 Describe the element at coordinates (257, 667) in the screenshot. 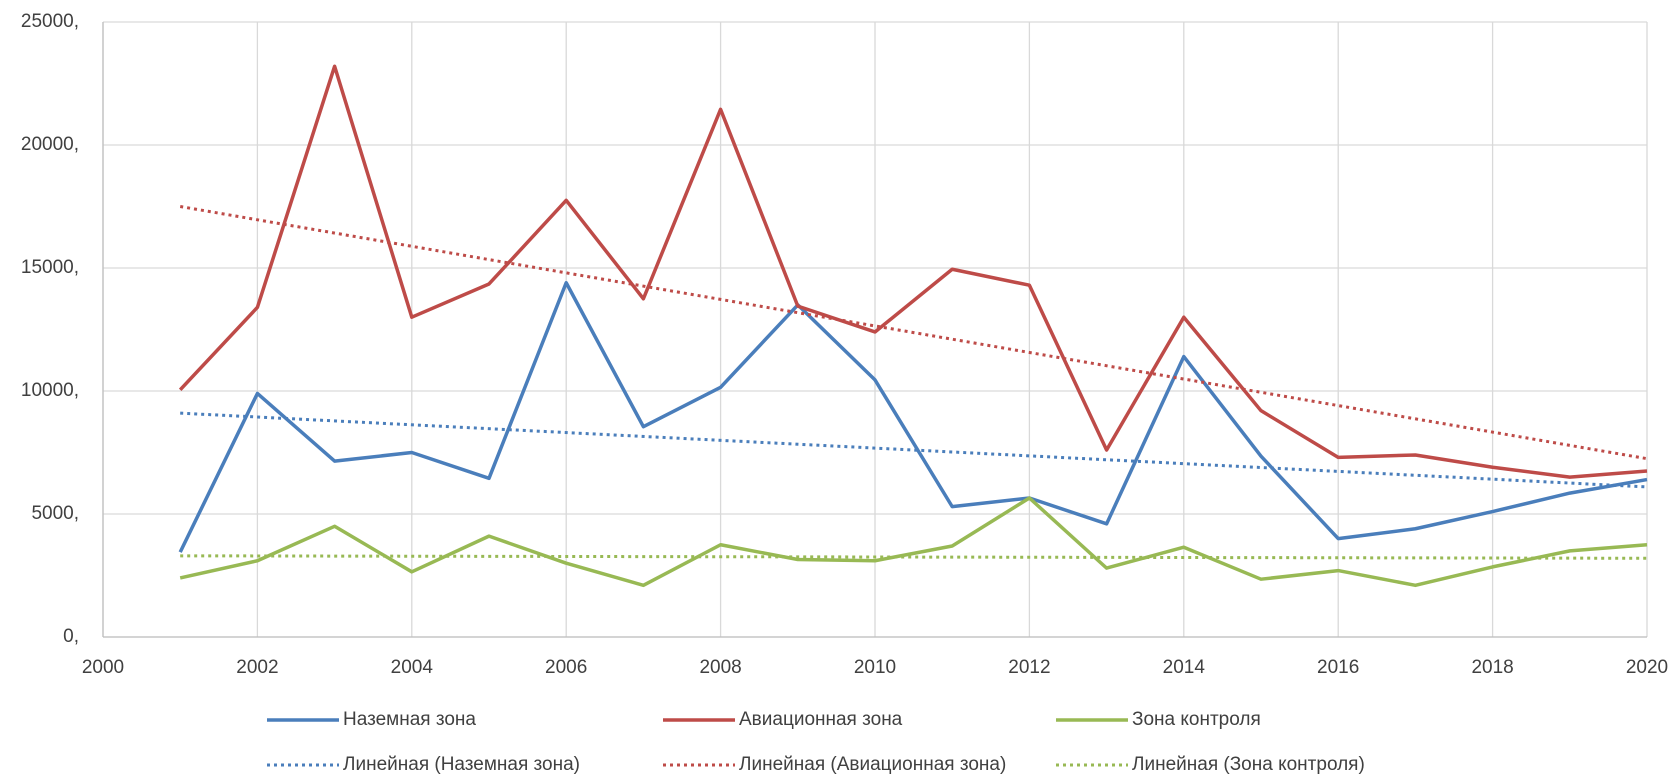

I see `x-tick-label: 2002` at that location.